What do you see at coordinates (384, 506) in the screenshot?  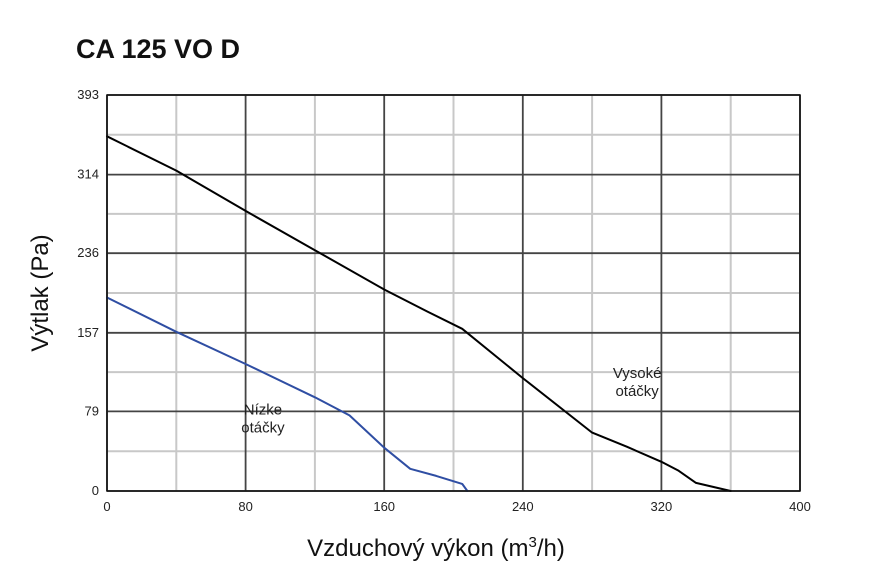 I see `x-tick-label: 160` at bounding box center [384, 506].